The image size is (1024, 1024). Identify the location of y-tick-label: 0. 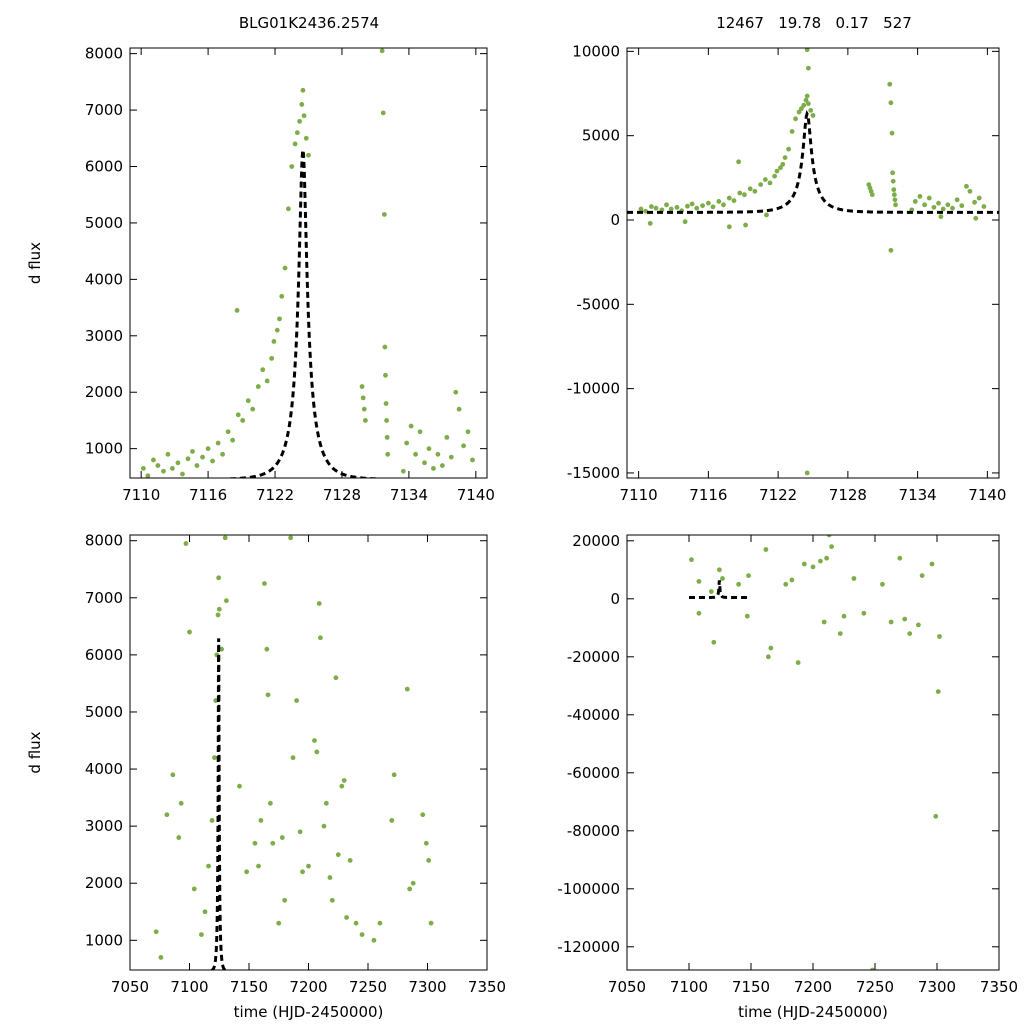
(615, 220).